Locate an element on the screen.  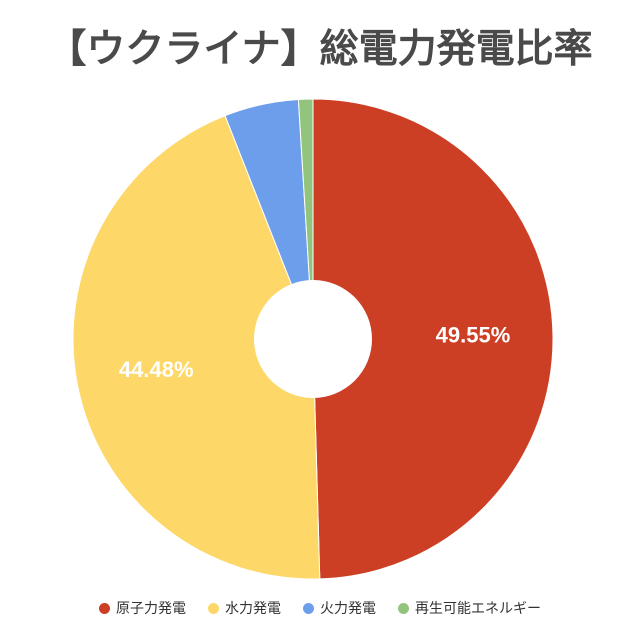
legend-label: 原子力発電 is located at coordinates (151, 609).